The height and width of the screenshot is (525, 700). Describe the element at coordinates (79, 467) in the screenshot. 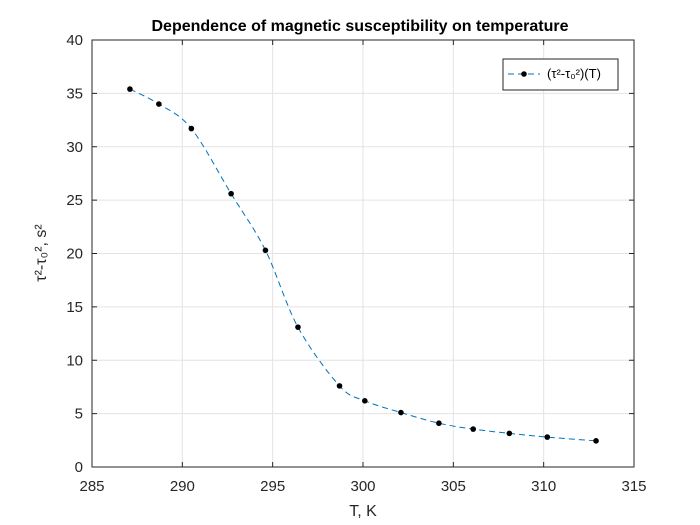

I see `y-tick-label: 0` at that location.